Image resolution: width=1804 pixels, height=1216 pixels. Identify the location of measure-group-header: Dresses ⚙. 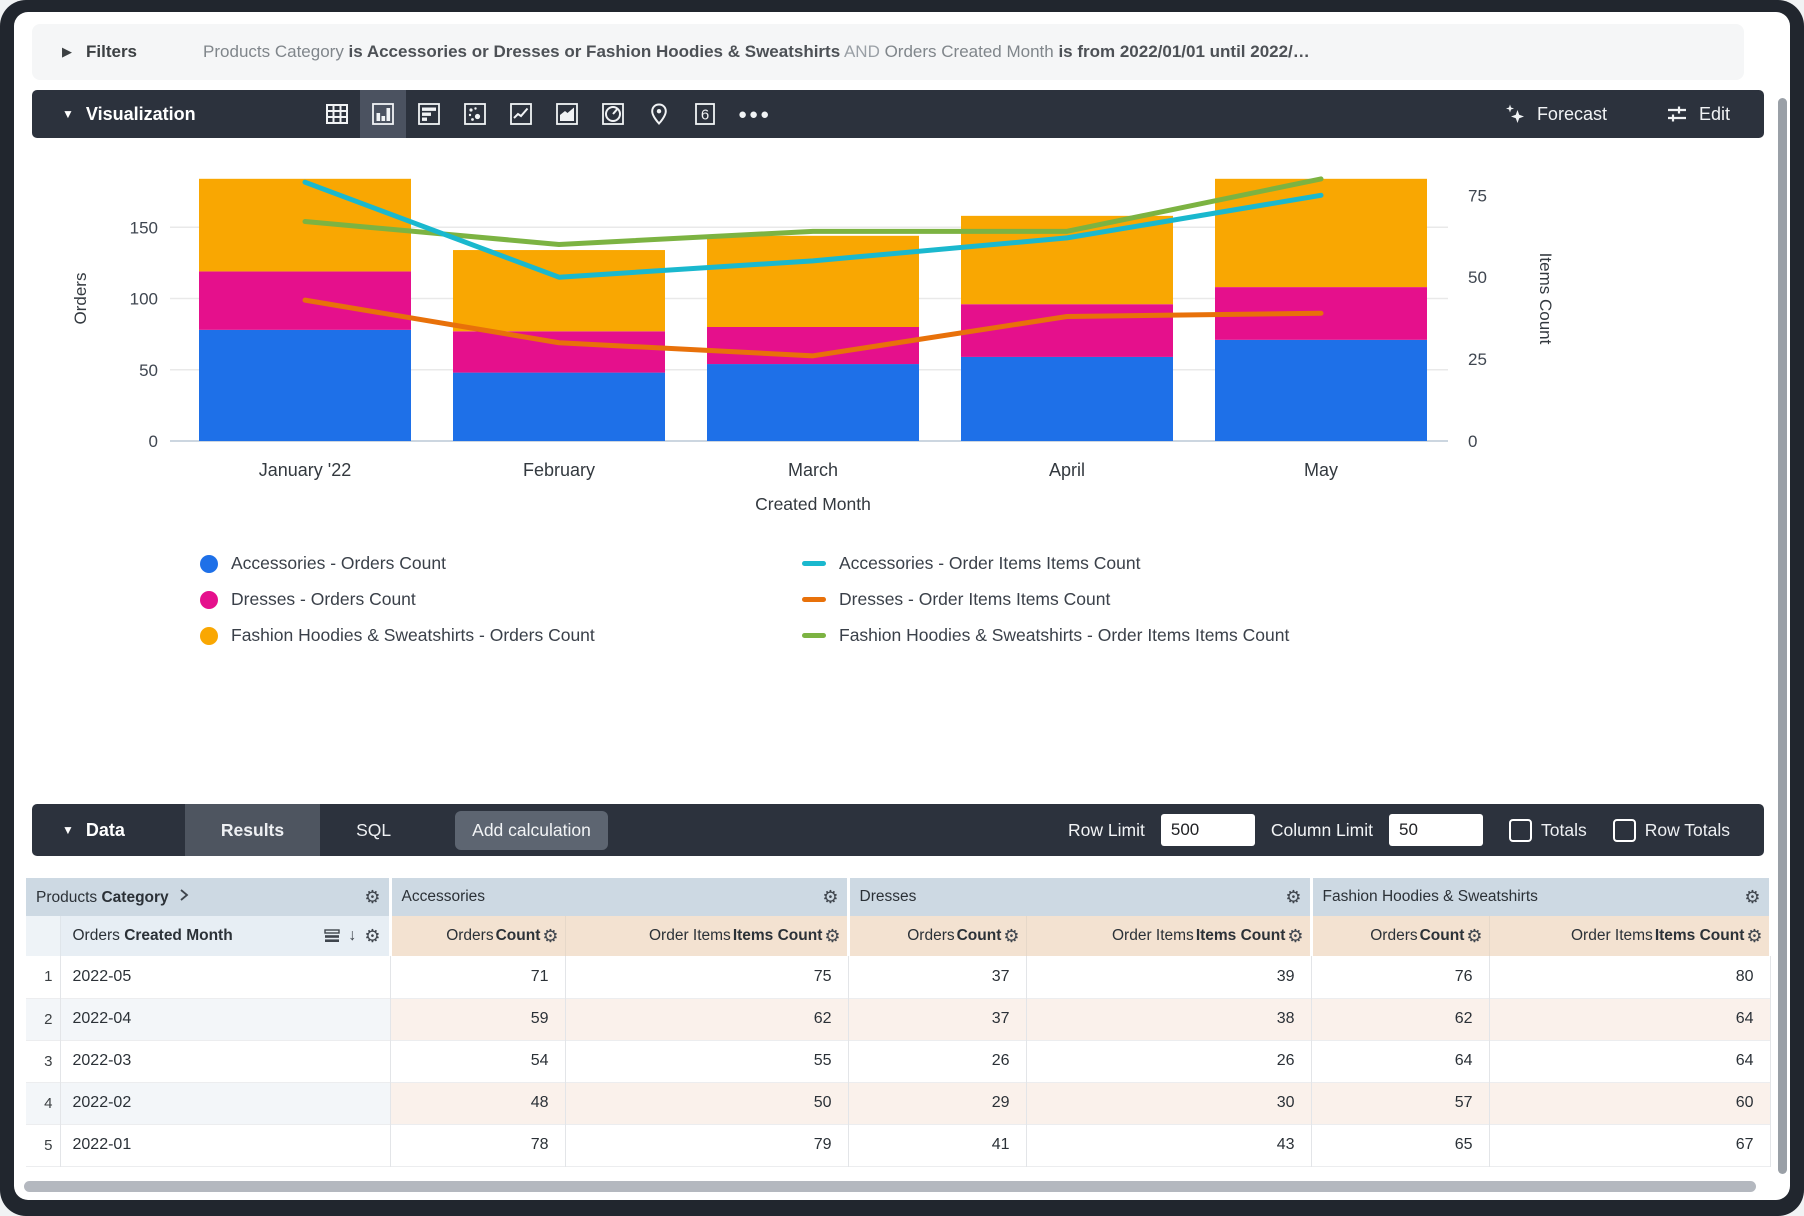
(1080, 897).